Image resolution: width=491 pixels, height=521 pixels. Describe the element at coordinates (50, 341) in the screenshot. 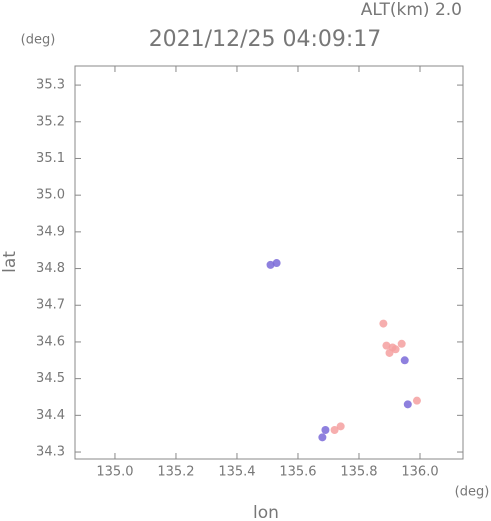

I see `y-tick-label: 34.6` at that location.